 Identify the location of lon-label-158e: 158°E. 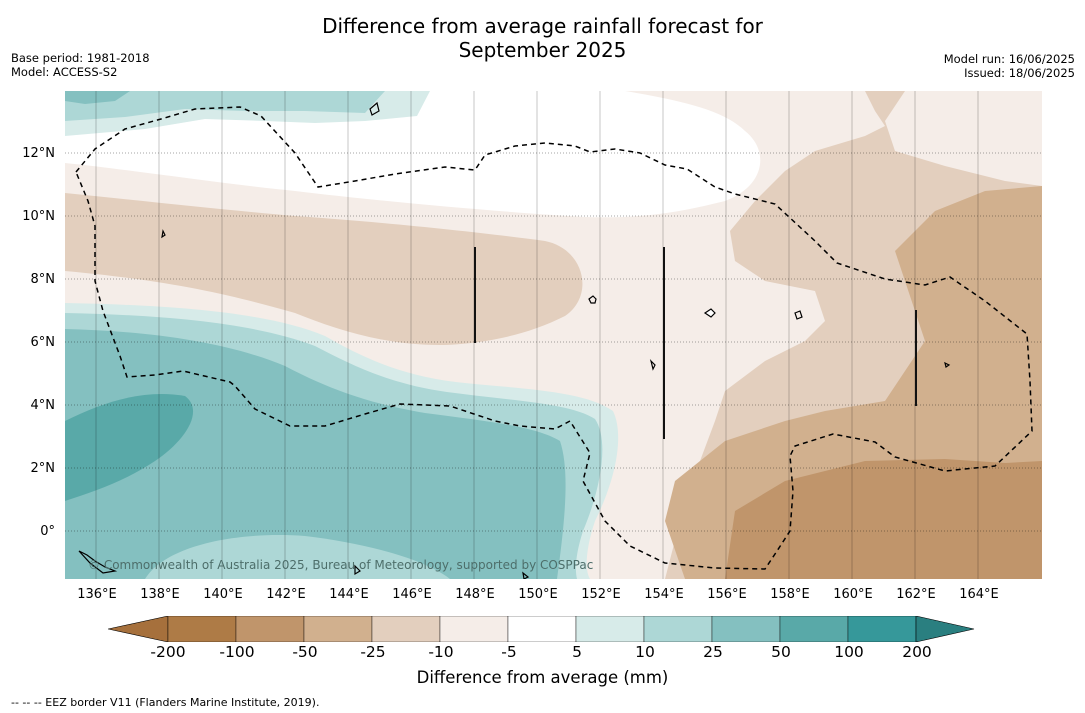
(790, 594).